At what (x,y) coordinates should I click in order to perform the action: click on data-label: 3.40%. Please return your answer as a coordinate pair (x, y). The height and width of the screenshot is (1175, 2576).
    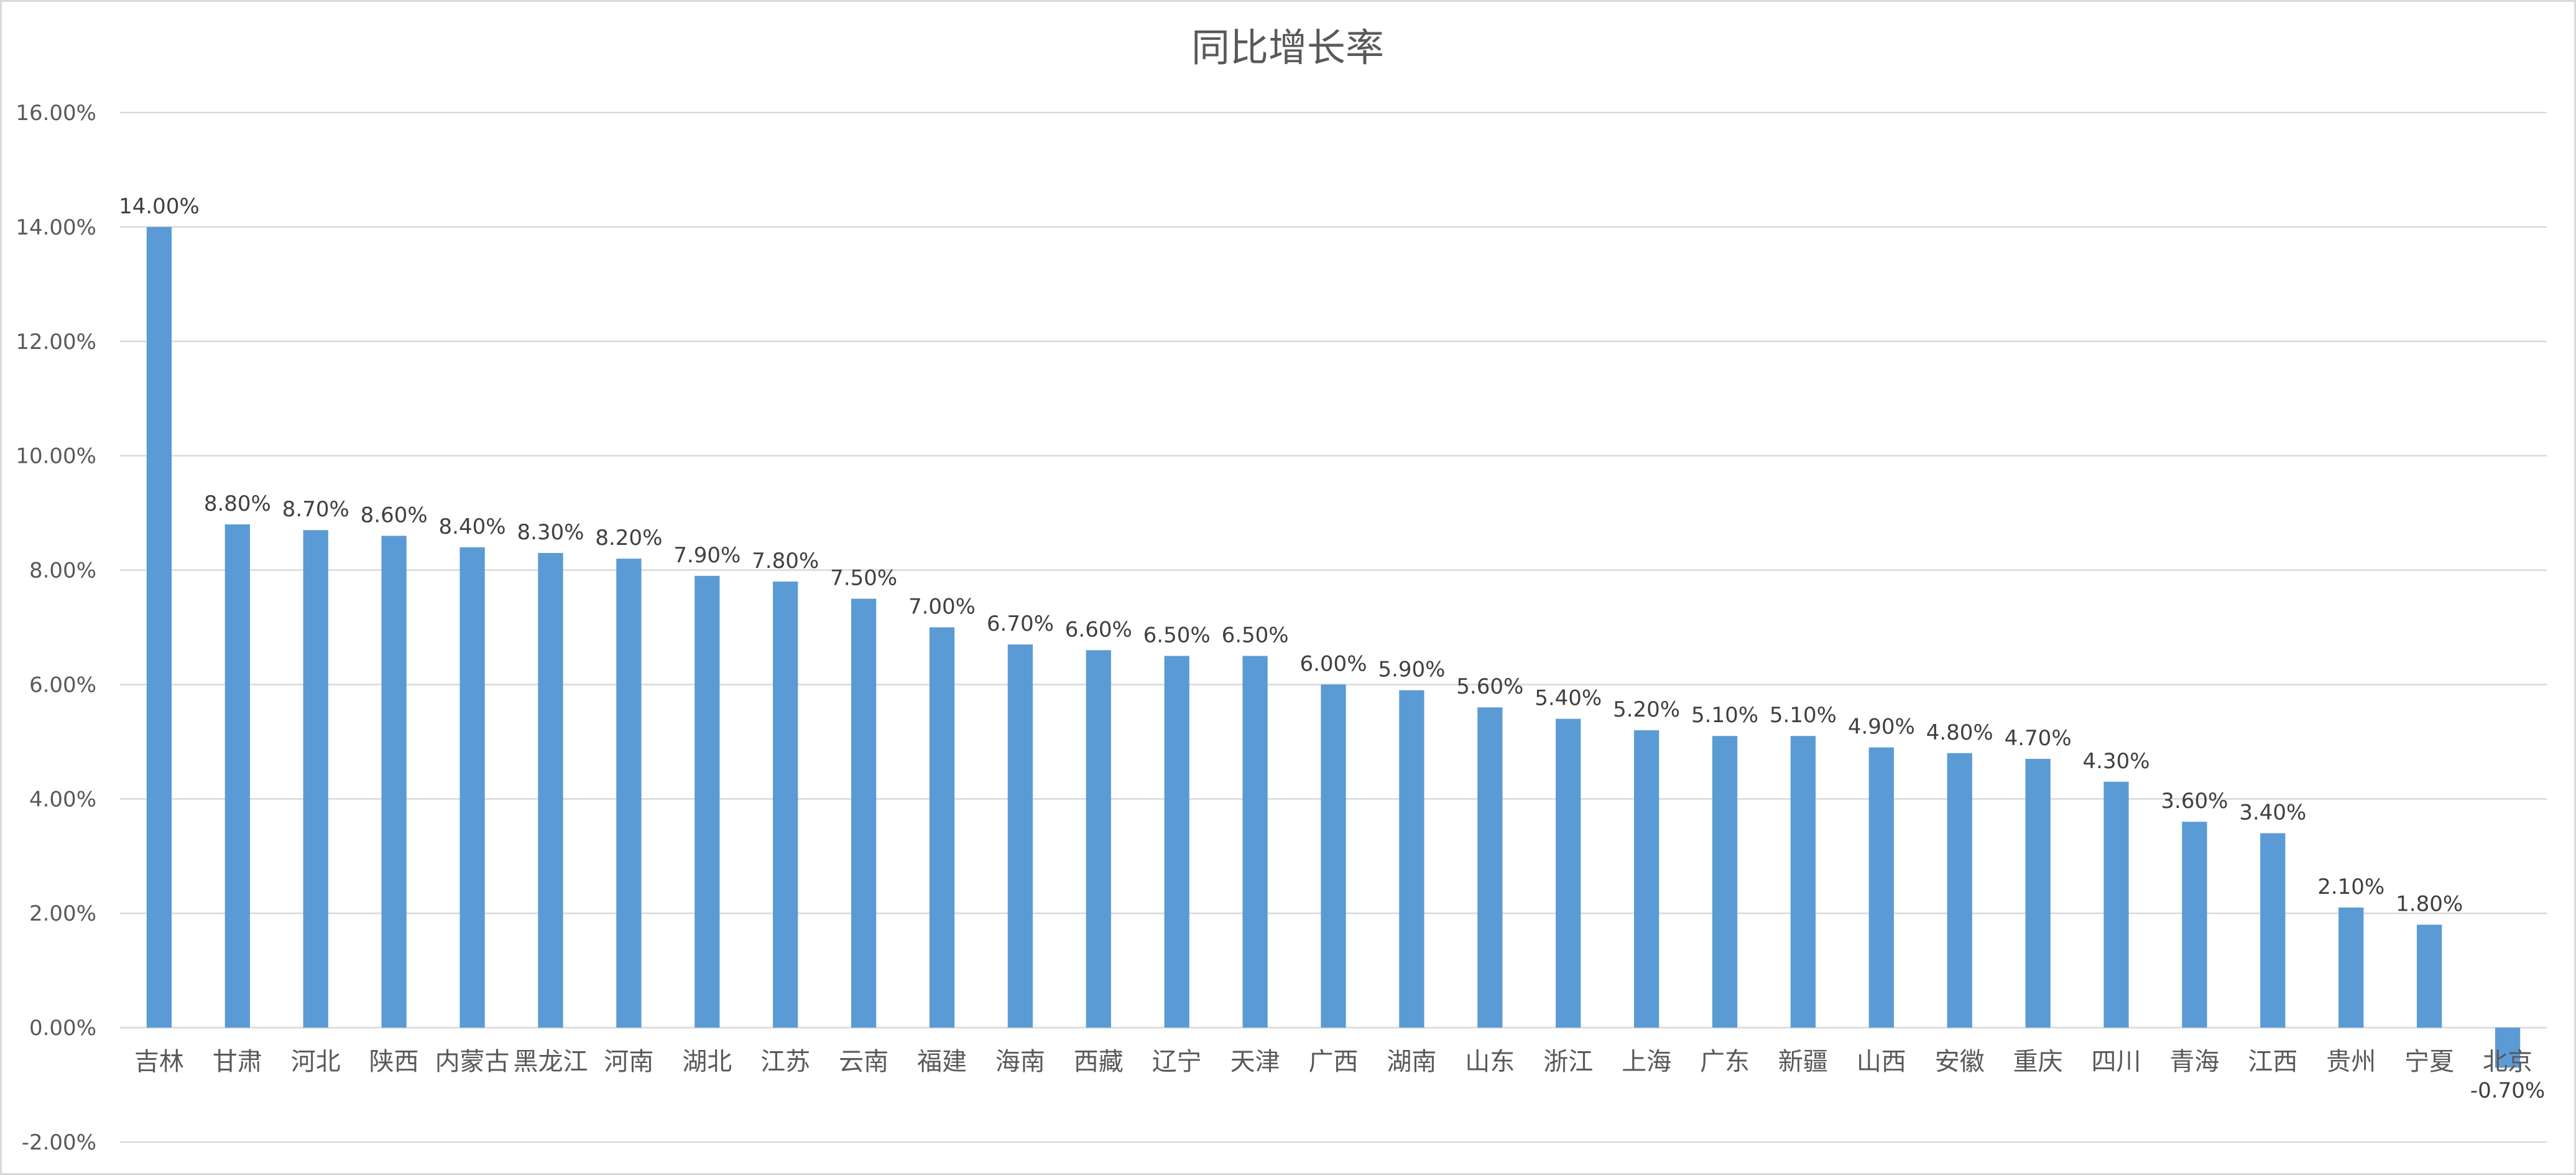
    Looking at the image, I should click on (2272, 813).